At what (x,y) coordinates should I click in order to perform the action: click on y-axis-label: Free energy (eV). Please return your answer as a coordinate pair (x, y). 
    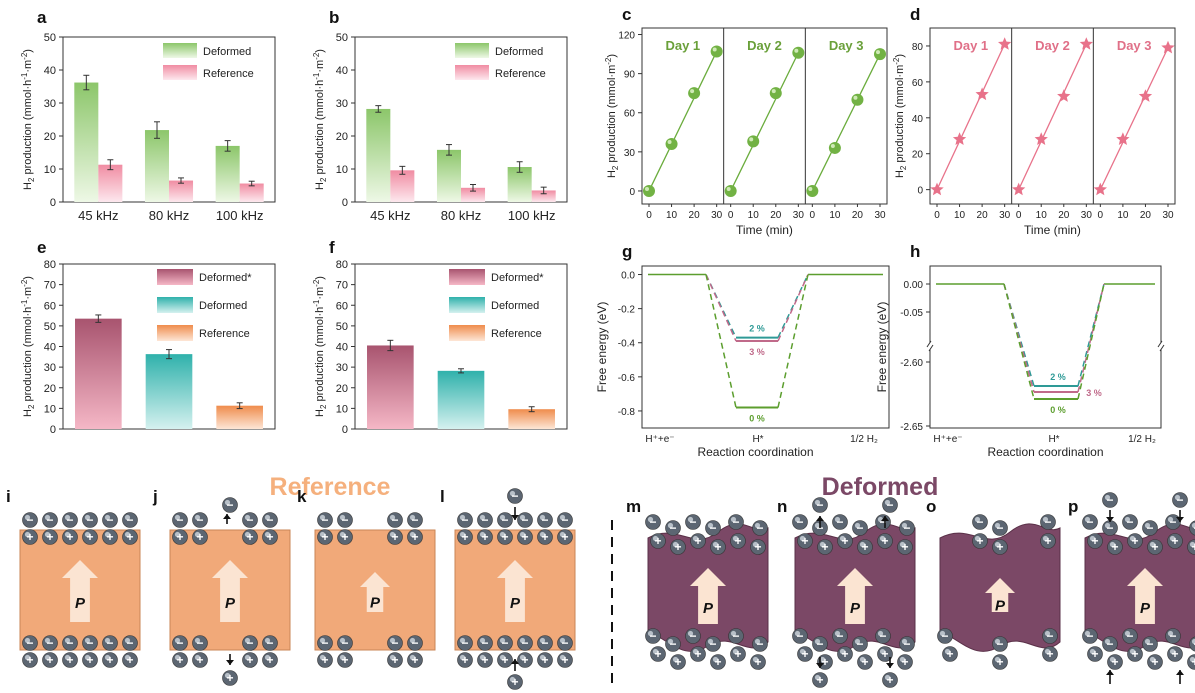
    Looking at the image, I should click on (882, 347).